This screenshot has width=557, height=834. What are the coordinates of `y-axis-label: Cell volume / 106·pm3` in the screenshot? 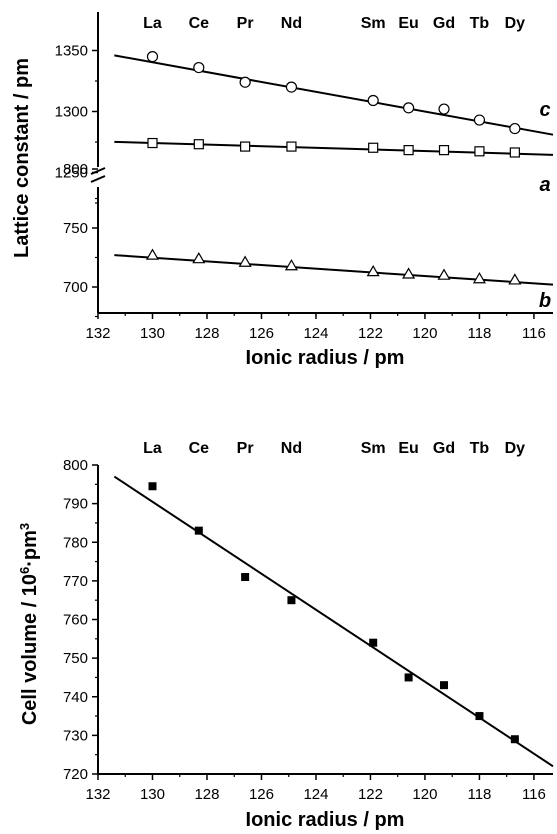 It's located at (29, 624).